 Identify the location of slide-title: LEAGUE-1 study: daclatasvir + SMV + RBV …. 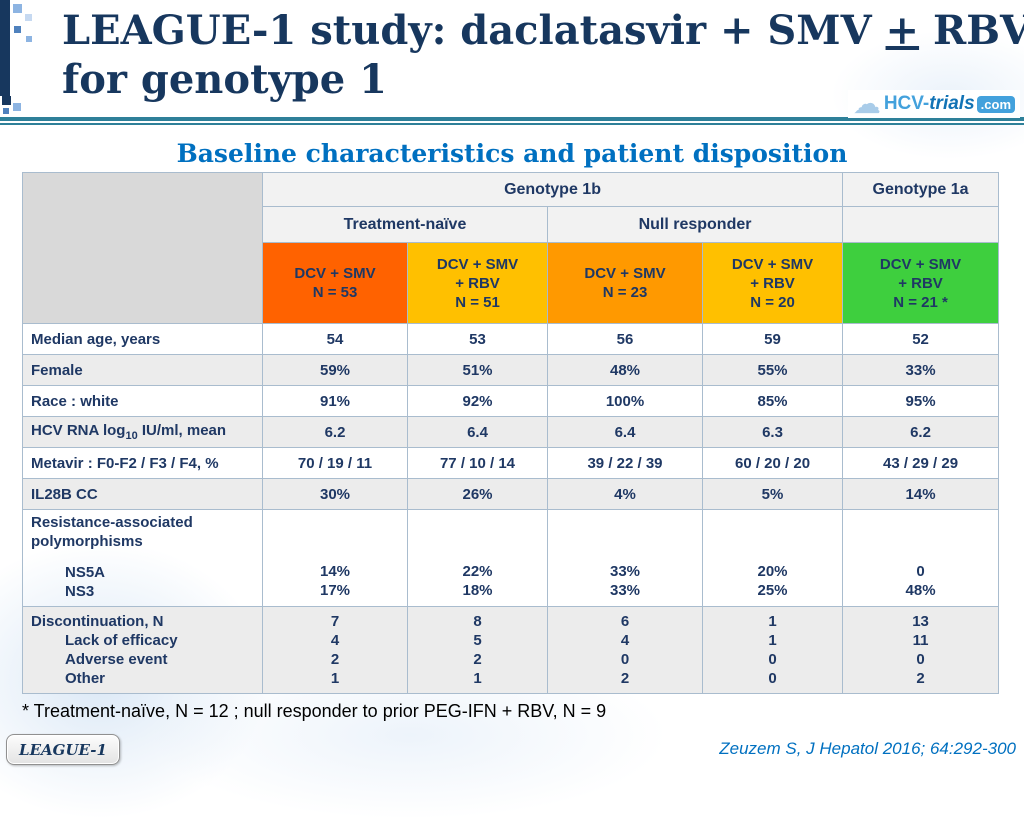
(543, 55).